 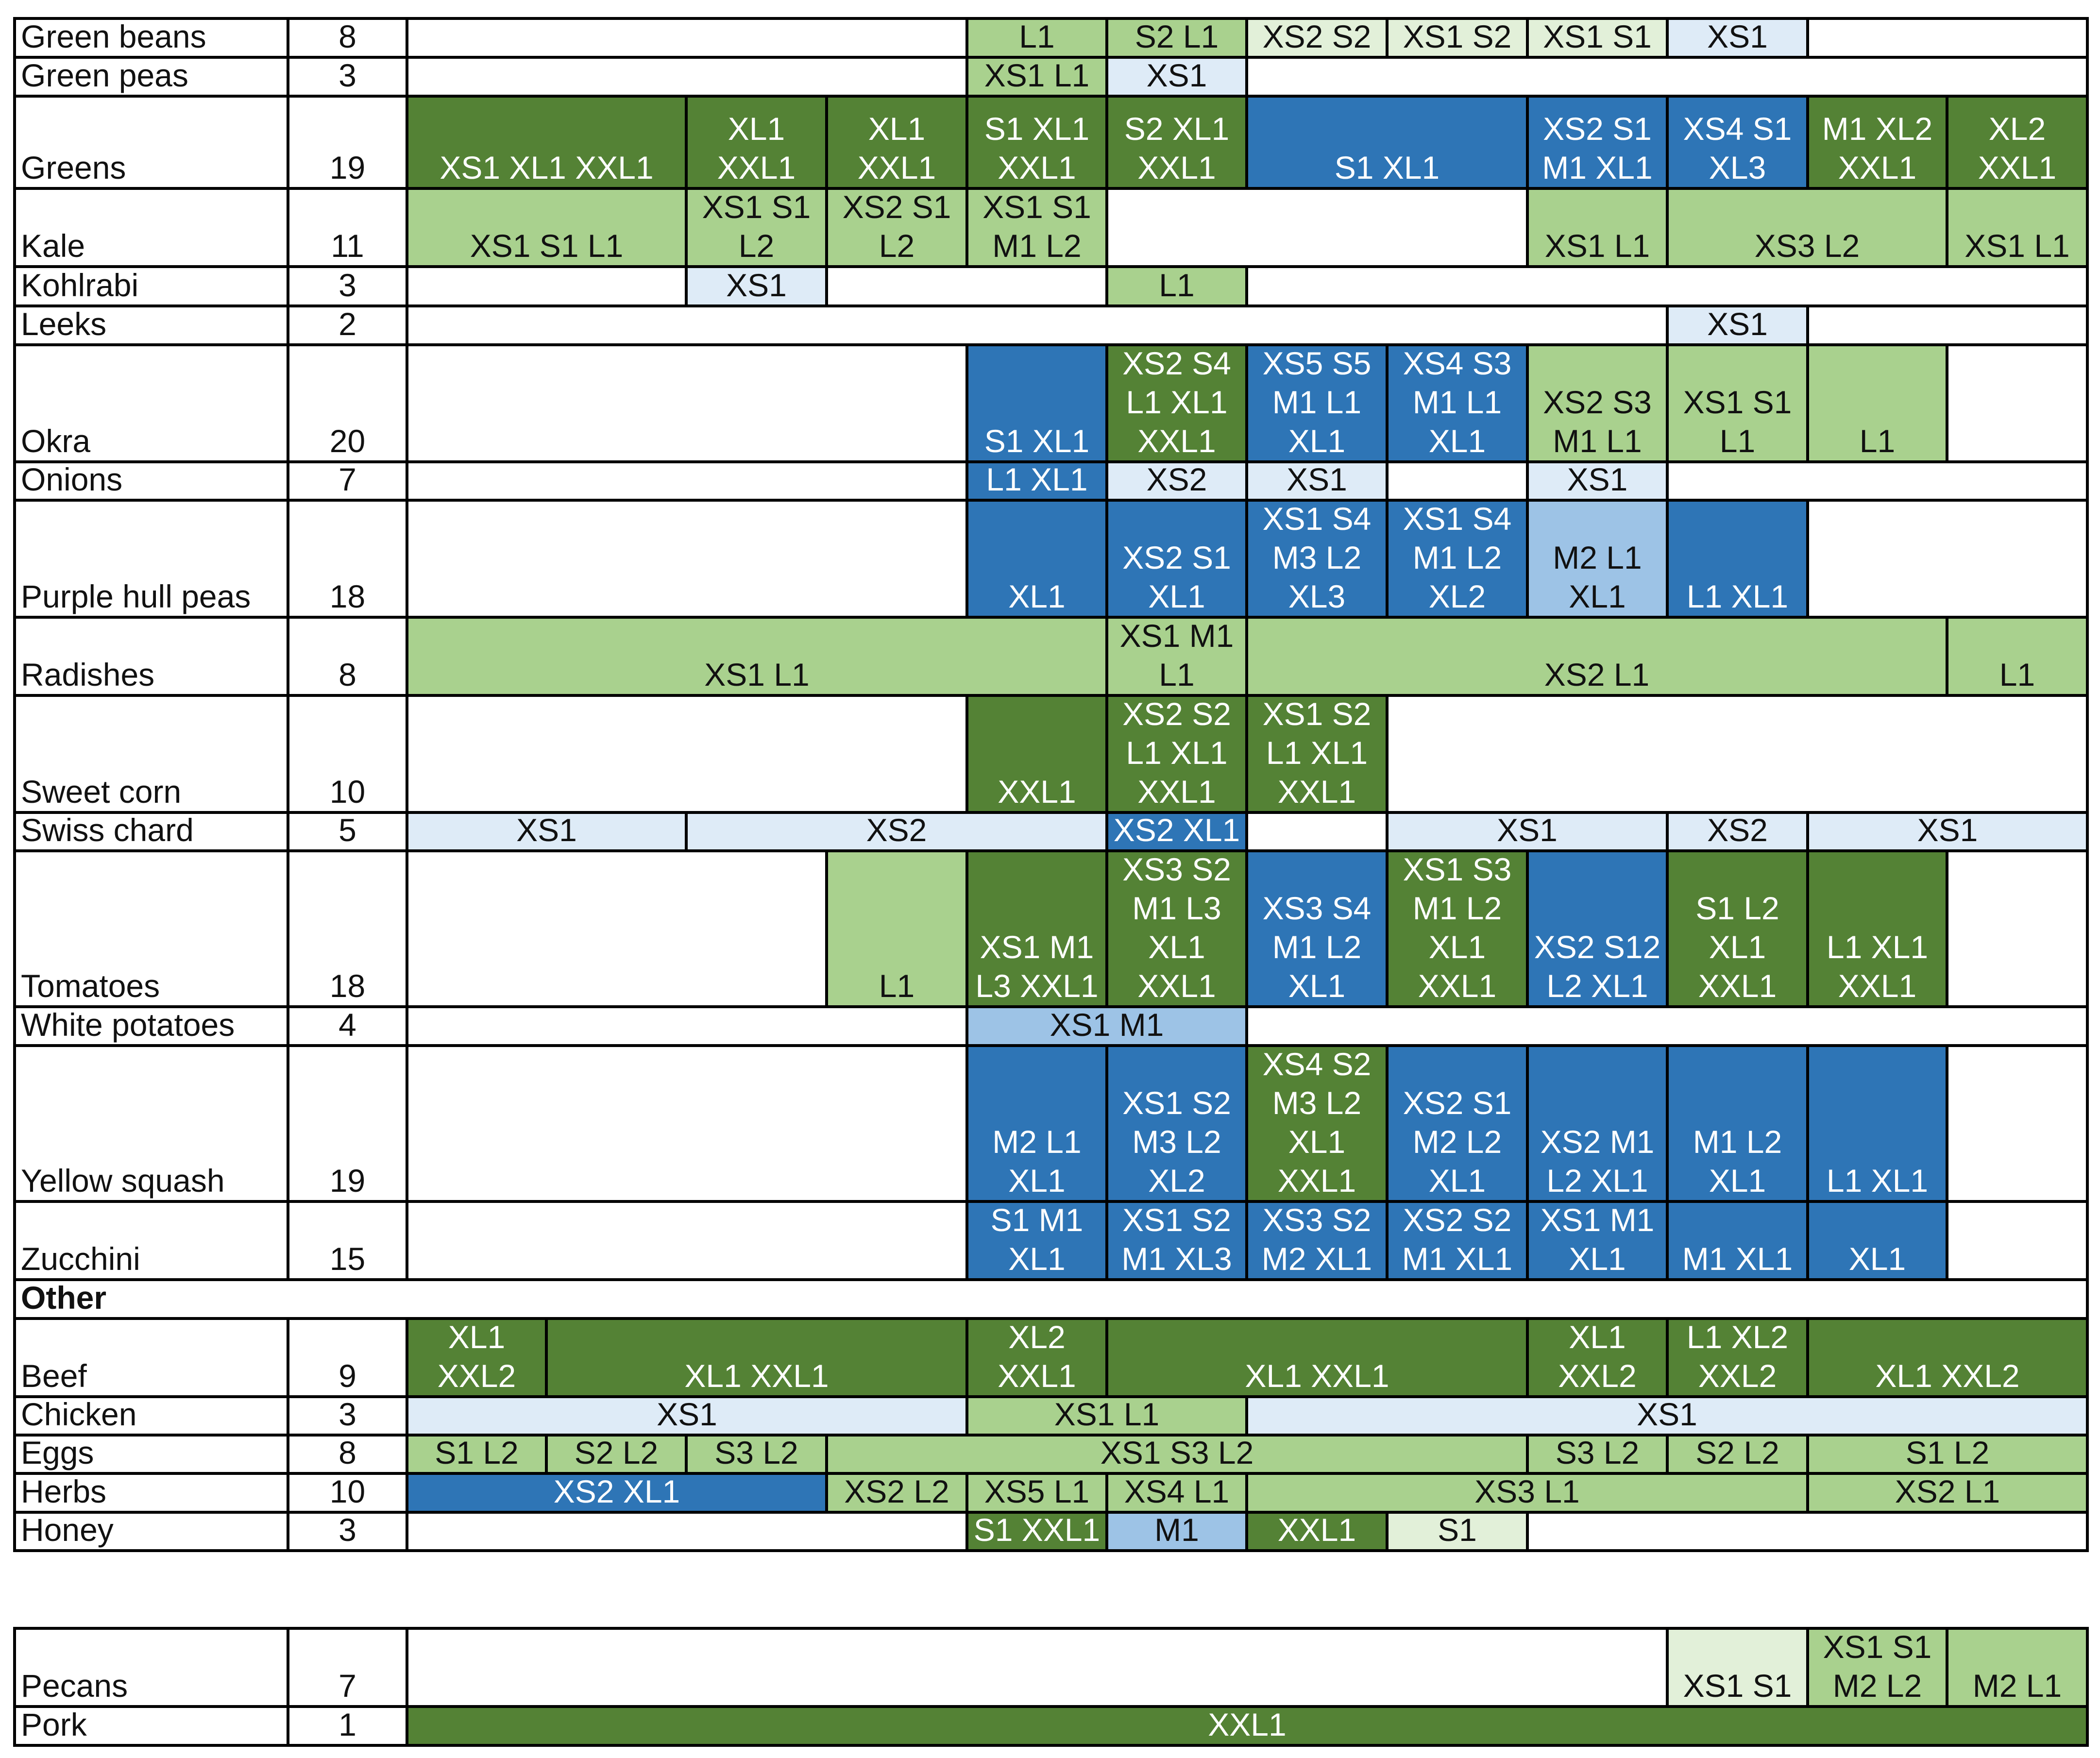 What do you see at coordinates (136, 596) in the screenshot?
I see `item-name: Purple hull peas` at bounding box center [136, 596].